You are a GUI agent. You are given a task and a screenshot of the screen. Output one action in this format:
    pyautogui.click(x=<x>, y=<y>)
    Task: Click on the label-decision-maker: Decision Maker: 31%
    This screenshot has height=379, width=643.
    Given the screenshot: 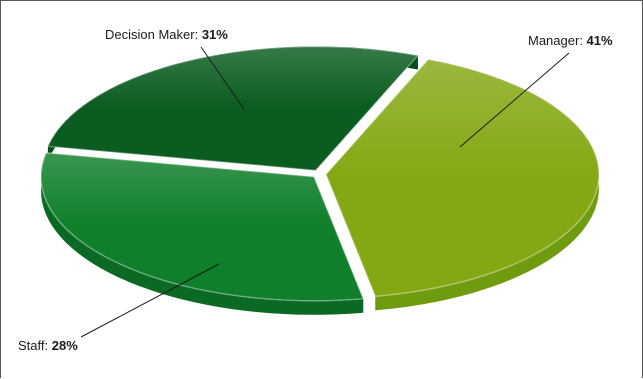 What is the action you would take?
    pyautogui.click(x=166, y=34)
    